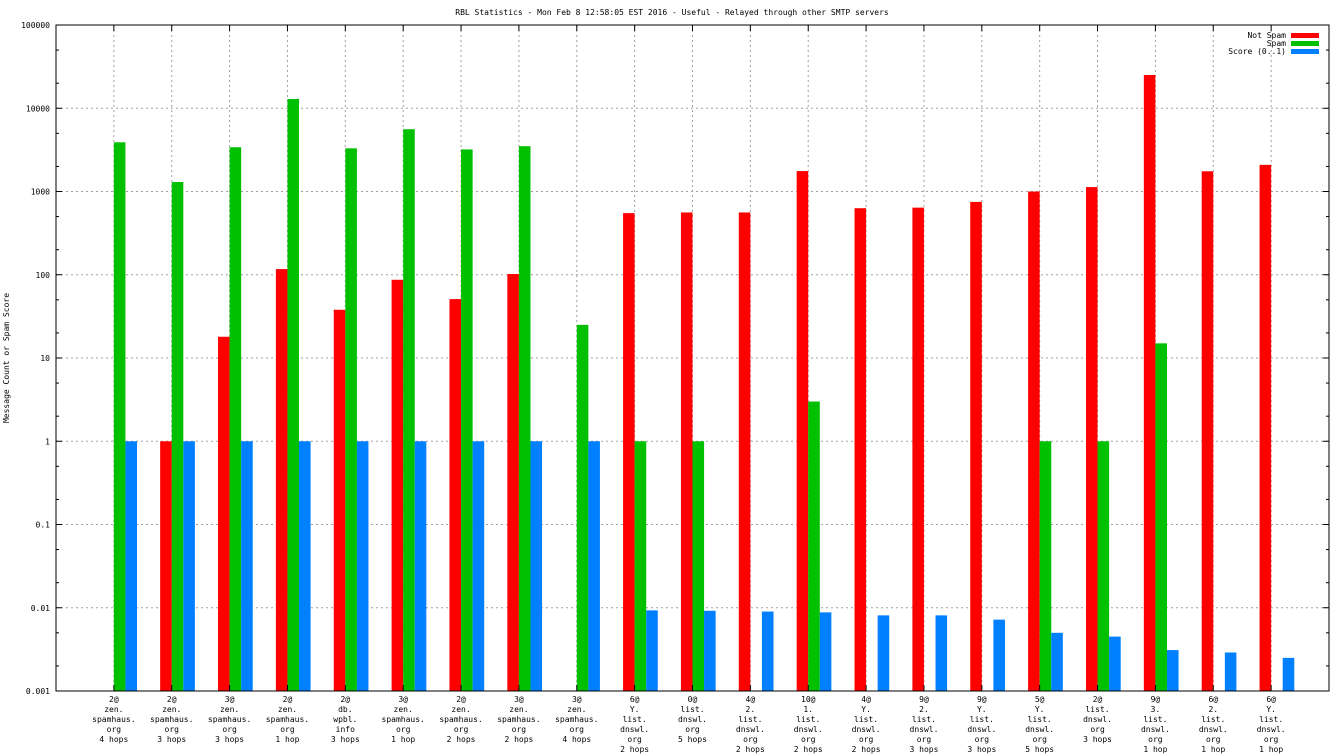 This screenshot has height=756, width=1344. I want to click on x-tick-label-line: wpbl., so click(345, 719).